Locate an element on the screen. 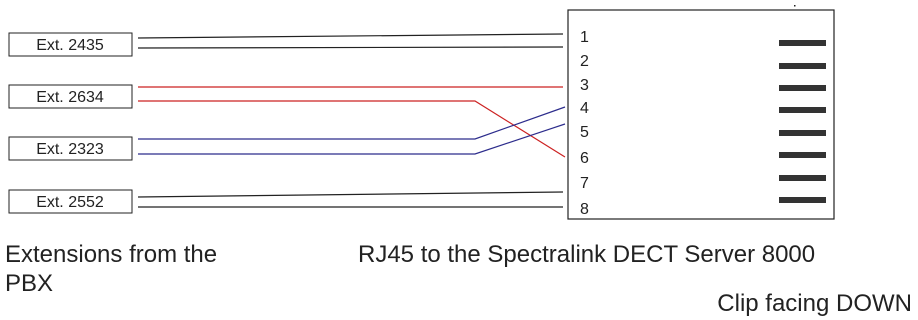  extension-label-2323: Ext. 2323 is located at coordinates (70, 149).